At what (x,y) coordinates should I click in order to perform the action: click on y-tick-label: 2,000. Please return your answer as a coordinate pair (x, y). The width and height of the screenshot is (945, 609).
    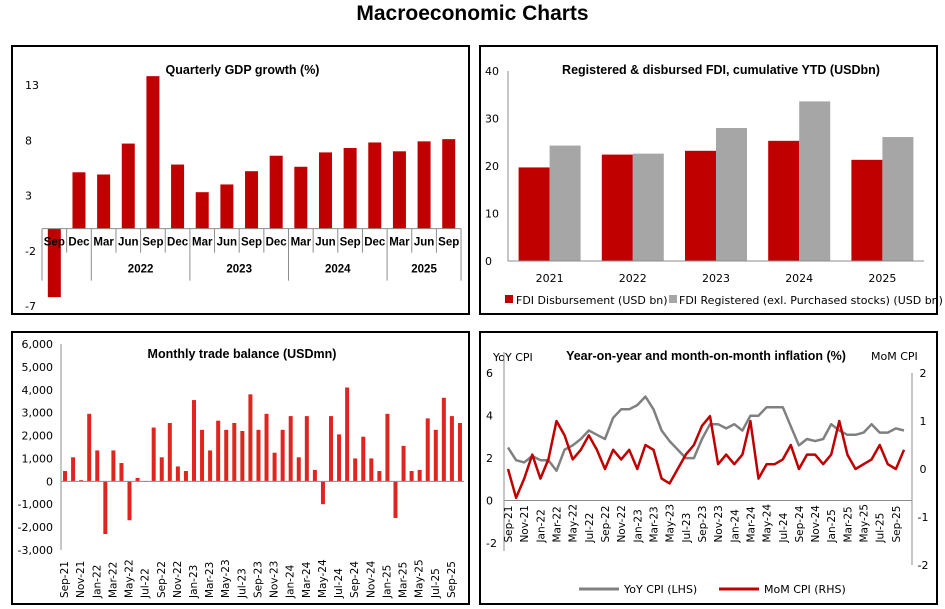
    Looking at the image, I should click on (38, 436).